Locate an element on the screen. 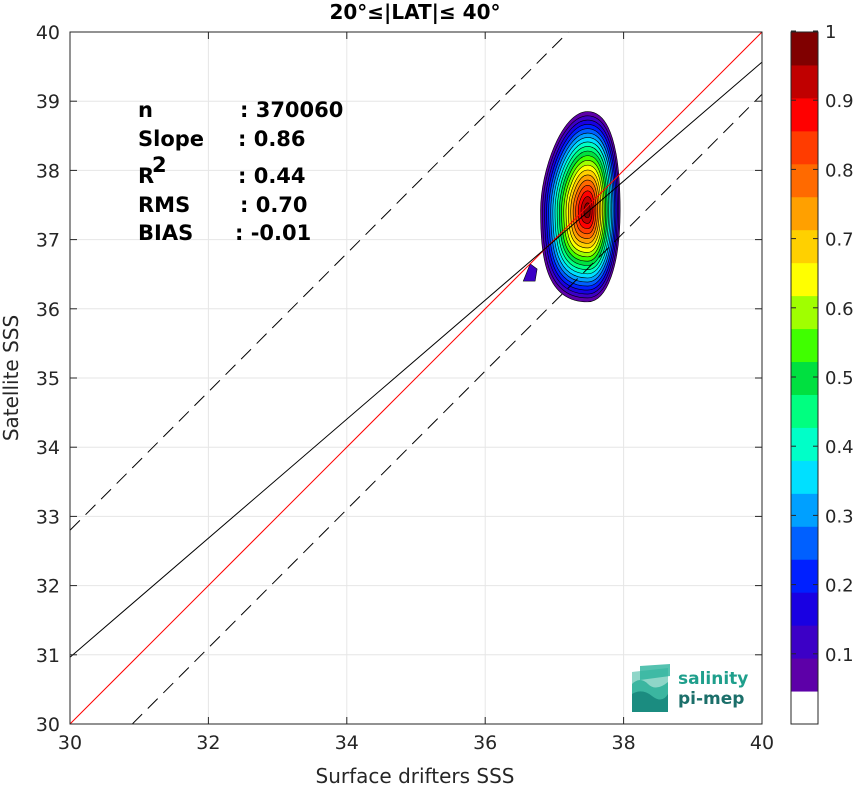  y-tick-label: 32 is located at coordinates (48, 587).